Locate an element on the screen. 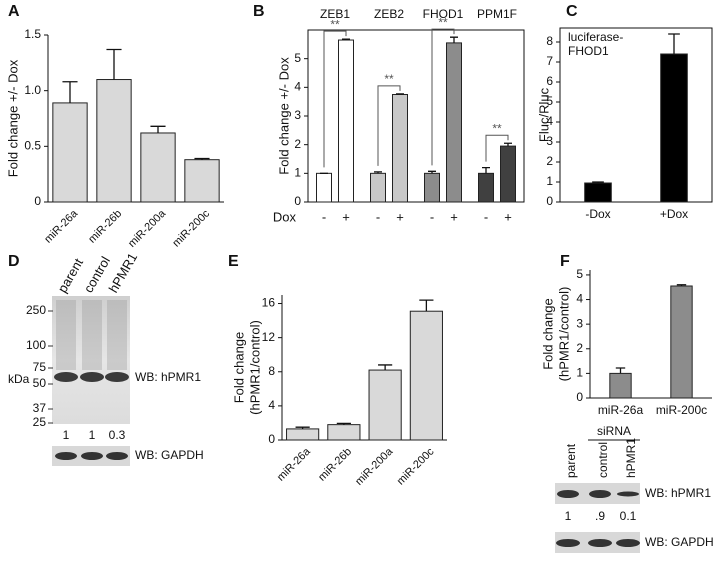 This screenshot has height=588, width=720. y-tick-label: 0.5 is located at coordinates (32, 146).